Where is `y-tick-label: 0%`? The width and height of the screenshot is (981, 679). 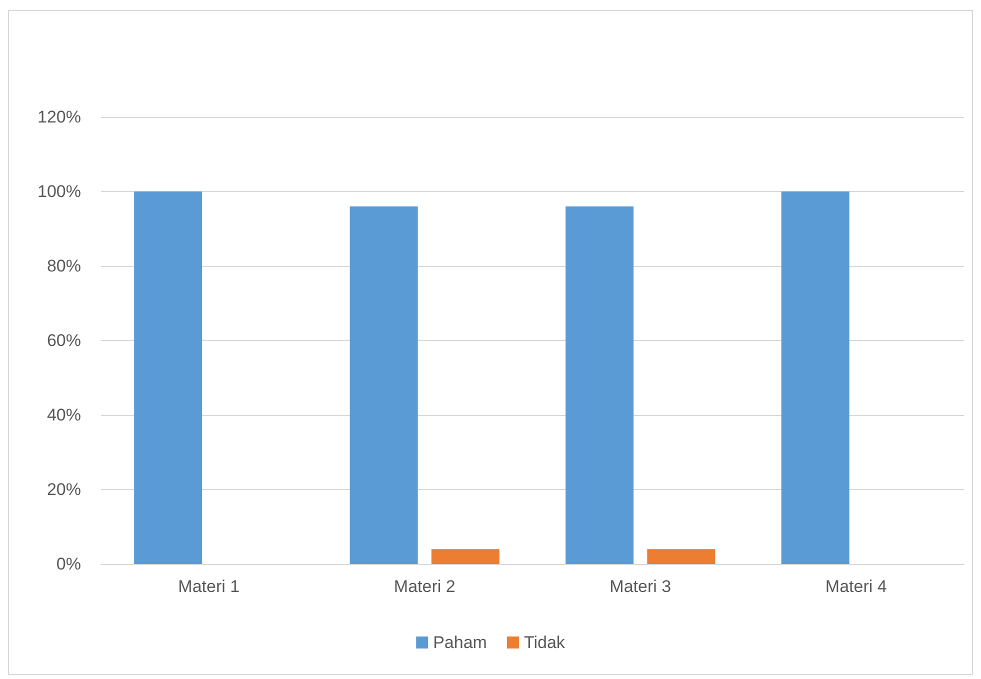
y-tick-label: 0% is located at coordinates (68, 564).